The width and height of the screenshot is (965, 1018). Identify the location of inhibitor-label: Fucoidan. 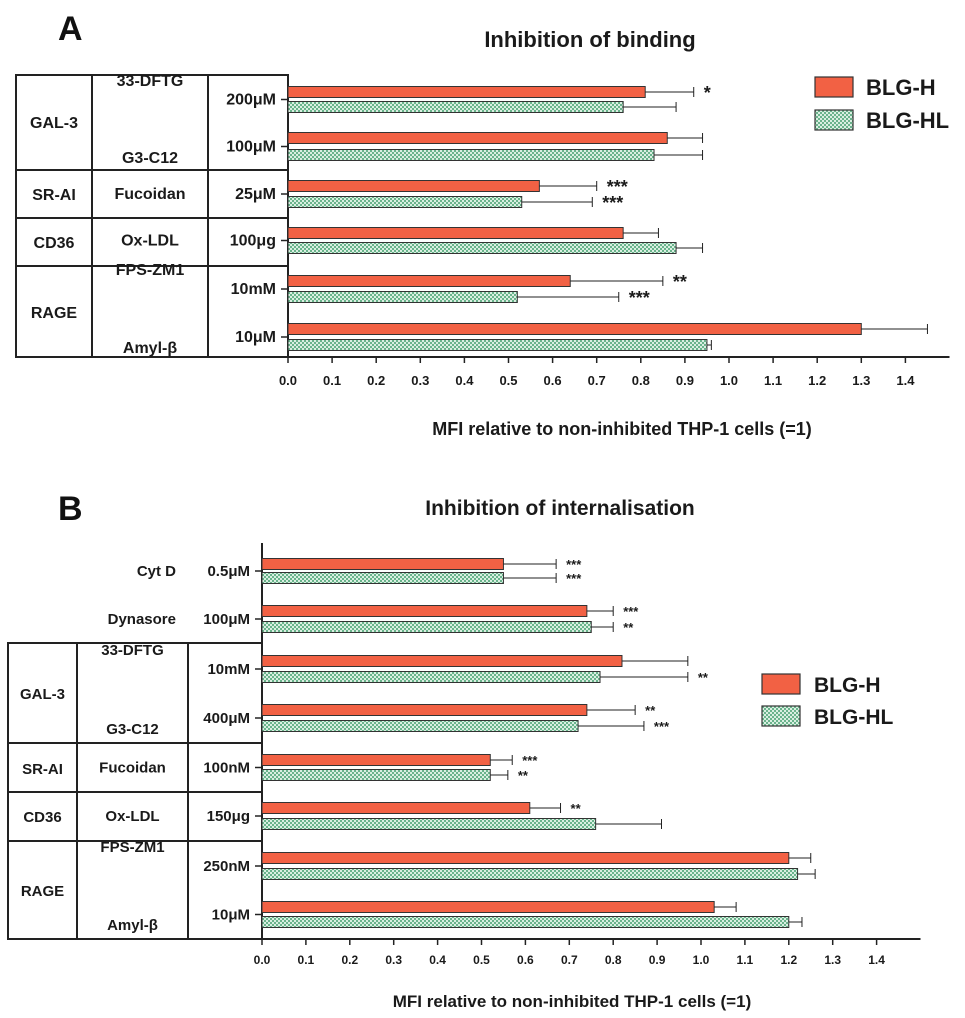
(132, 768).